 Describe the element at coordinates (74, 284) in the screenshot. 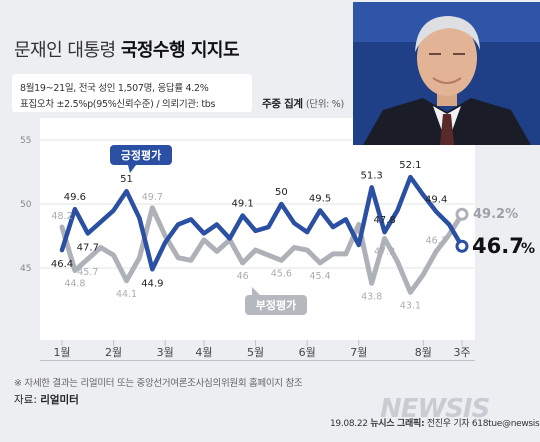

I see `negative-data-label: 44.8` at that location.